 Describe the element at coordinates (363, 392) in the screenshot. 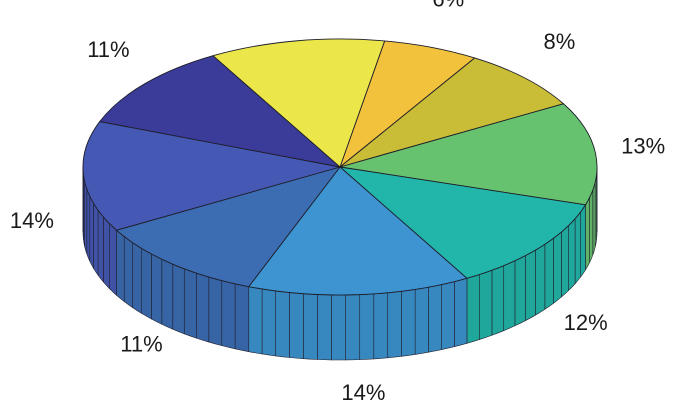

I see `slice-label-5: 14%` at that location.